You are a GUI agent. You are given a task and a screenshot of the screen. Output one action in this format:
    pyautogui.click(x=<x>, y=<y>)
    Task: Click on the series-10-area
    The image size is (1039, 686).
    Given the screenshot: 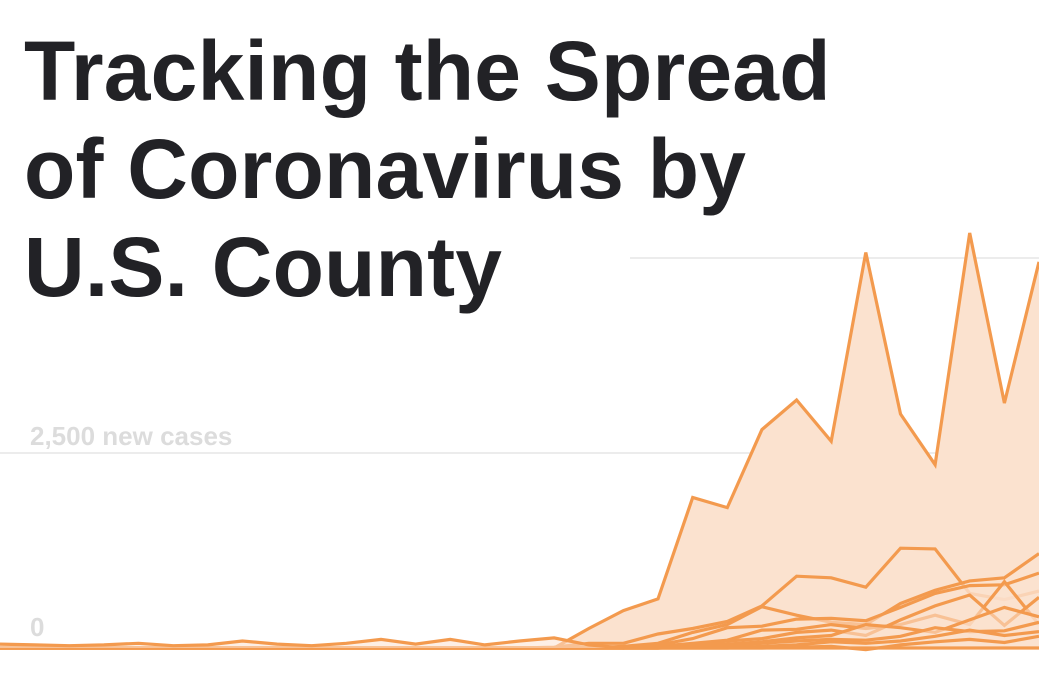 What is the action you would take?
    pyautogui.click(x=519, y=642)
    